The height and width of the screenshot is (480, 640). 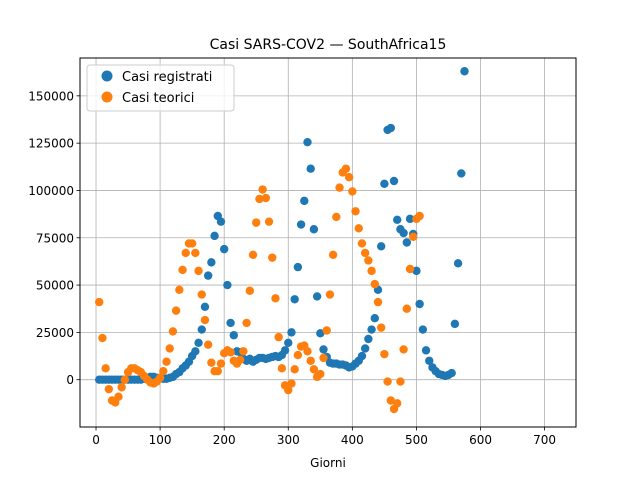 I want to click on x-tick-label: 100, so click(x=160, y=440).